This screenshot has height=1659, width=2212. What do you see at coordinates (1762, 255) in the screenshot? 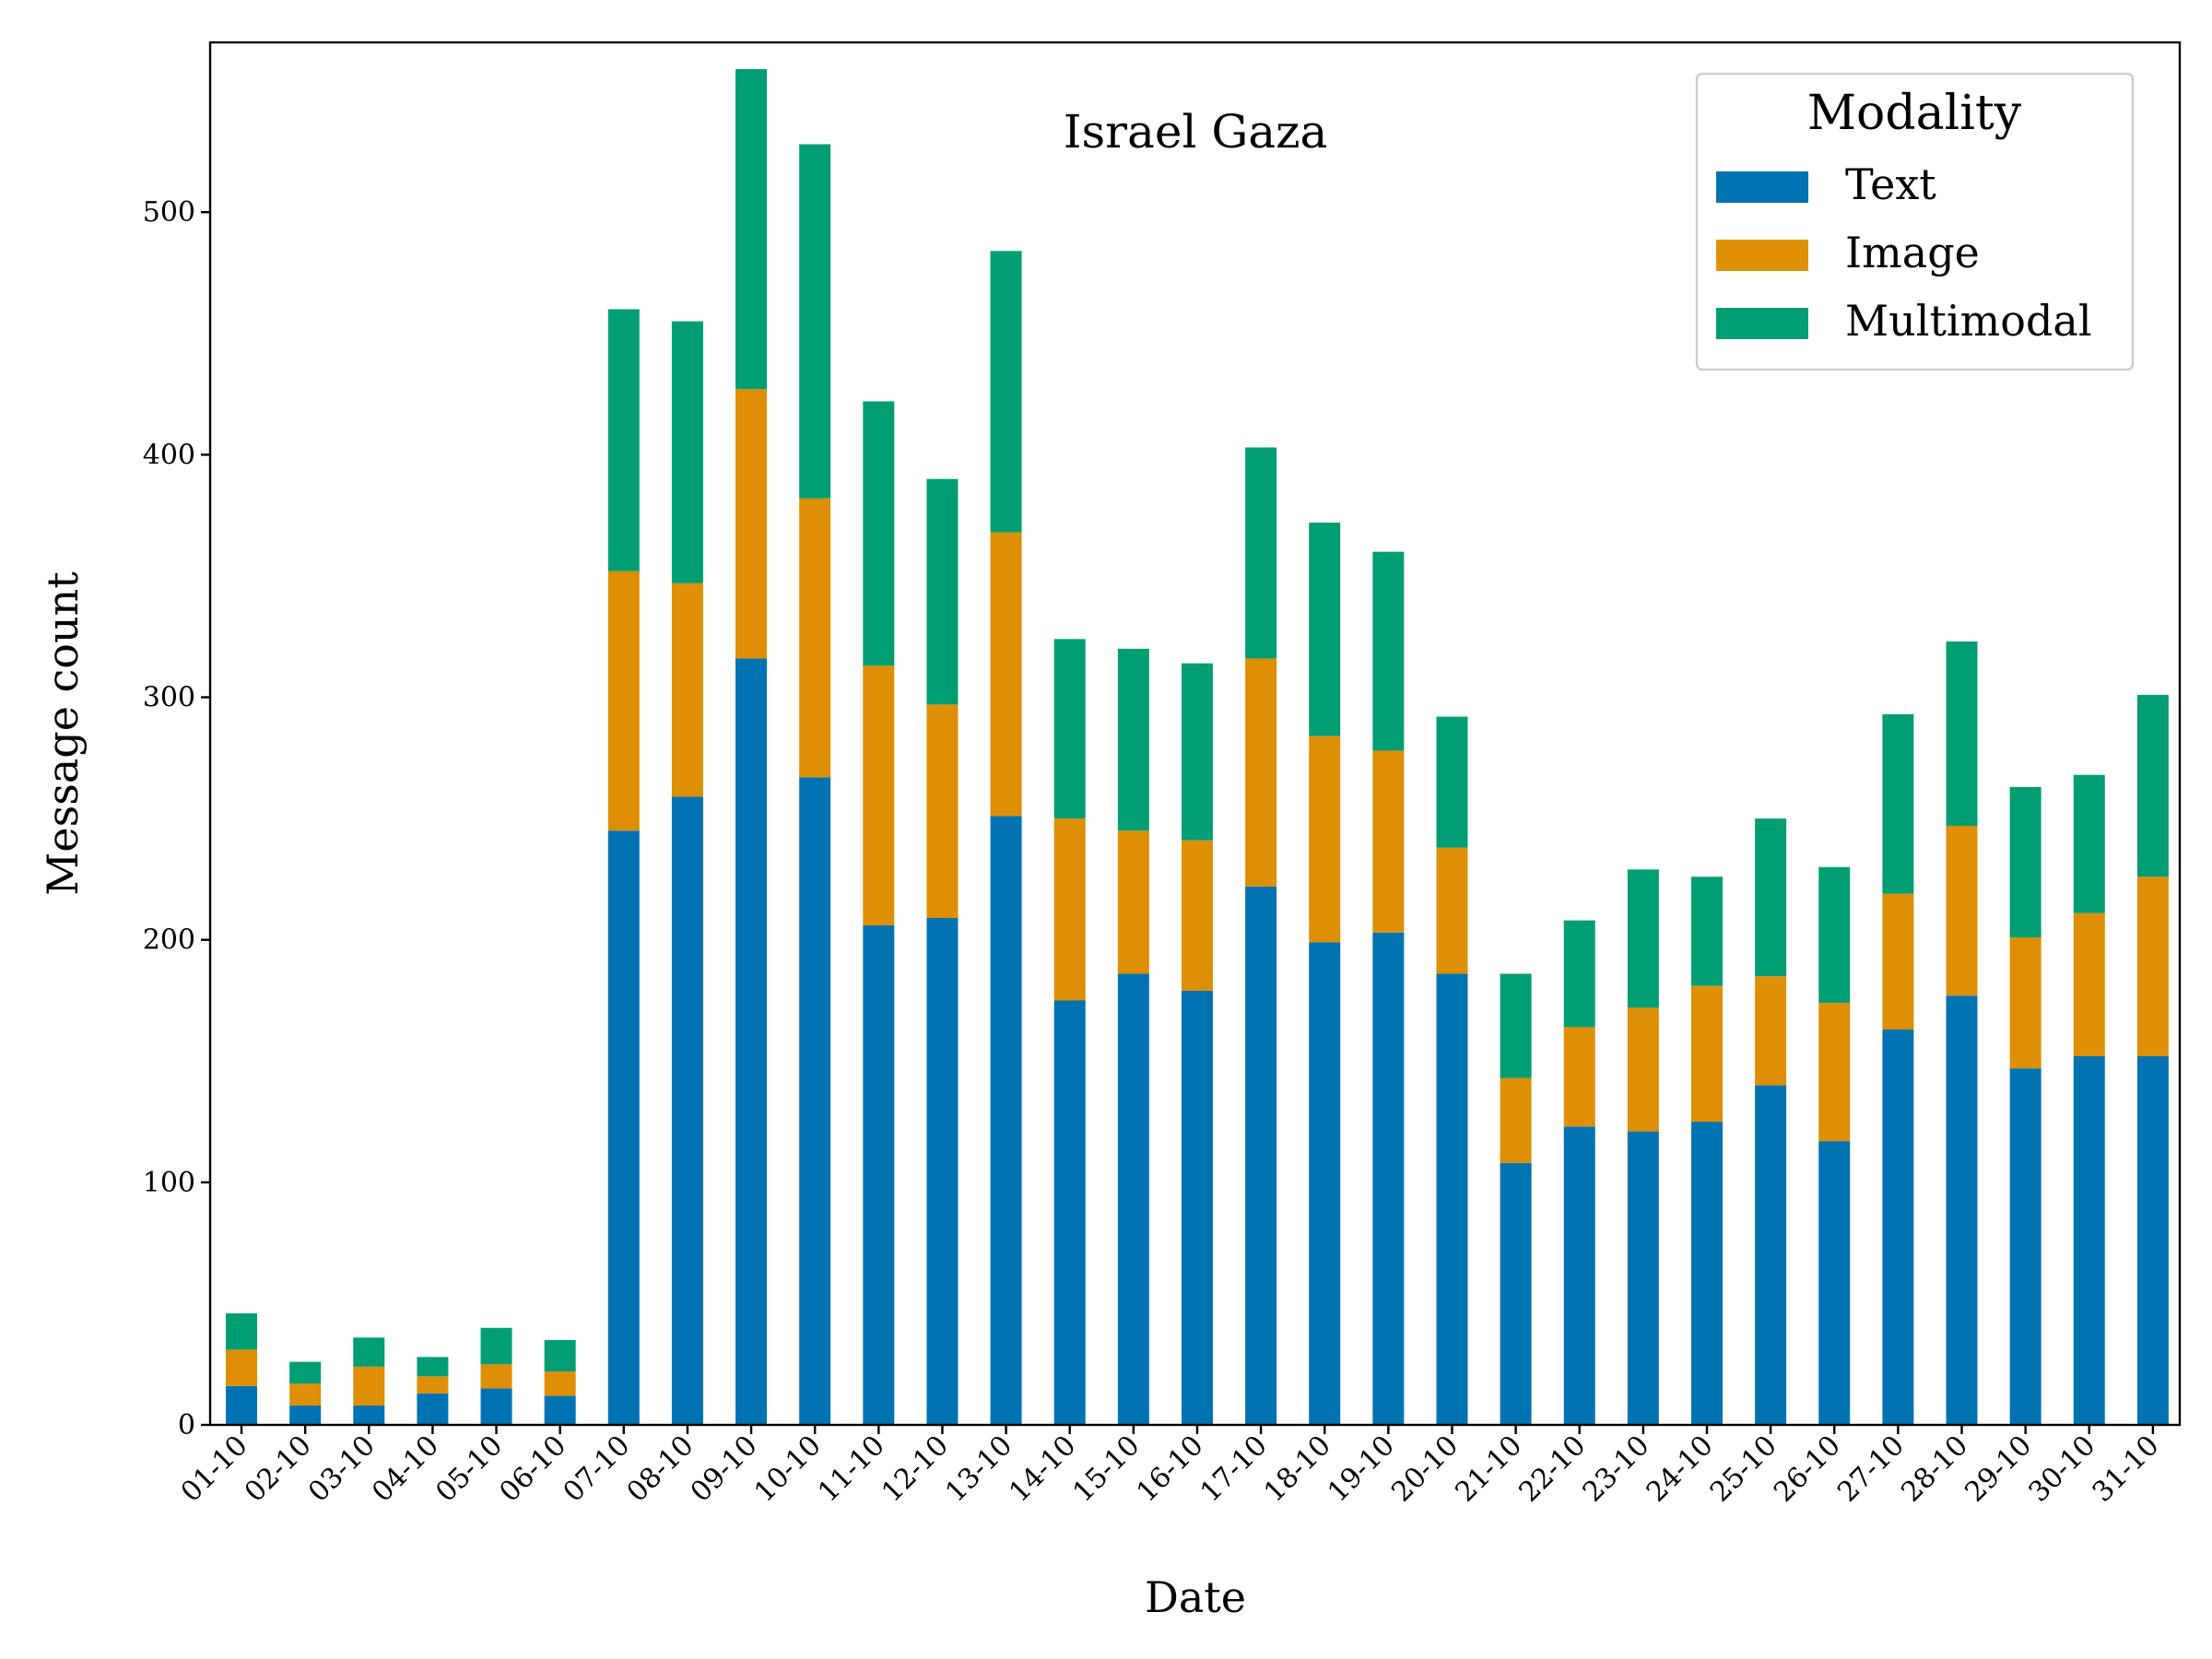
I see `legend-swatch-image` at bounding box center [1762, 255].